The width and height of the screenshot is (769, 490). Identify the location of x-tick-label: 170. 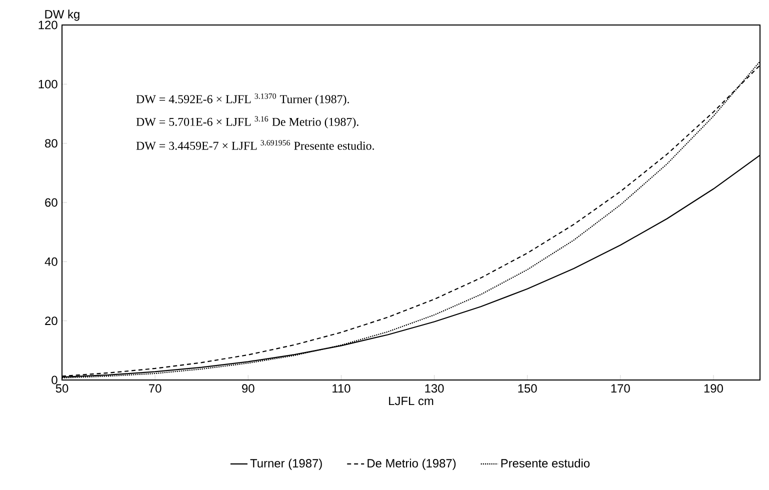
(620, 388).